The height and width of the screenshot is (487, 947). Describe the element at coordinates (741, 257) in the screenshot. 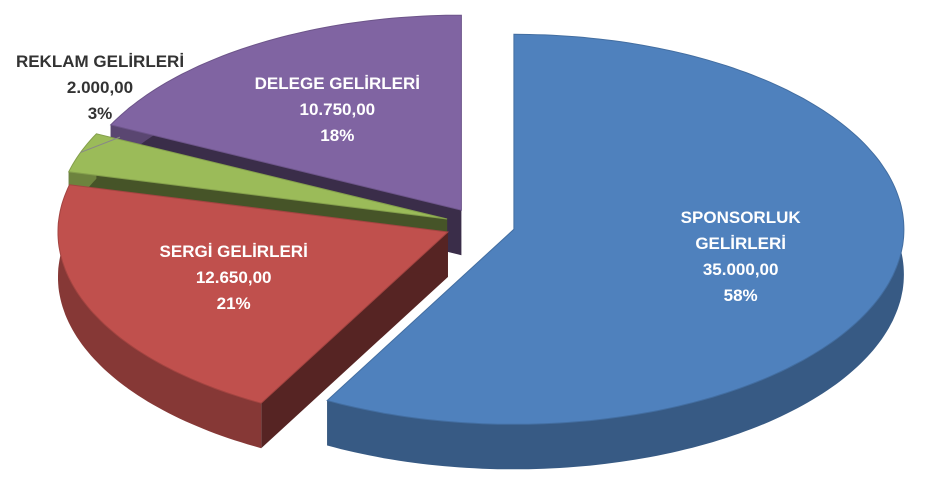

I see `slice-label: SPONSORLUK GELİRLERİ 35.000,00 58%` at that location.